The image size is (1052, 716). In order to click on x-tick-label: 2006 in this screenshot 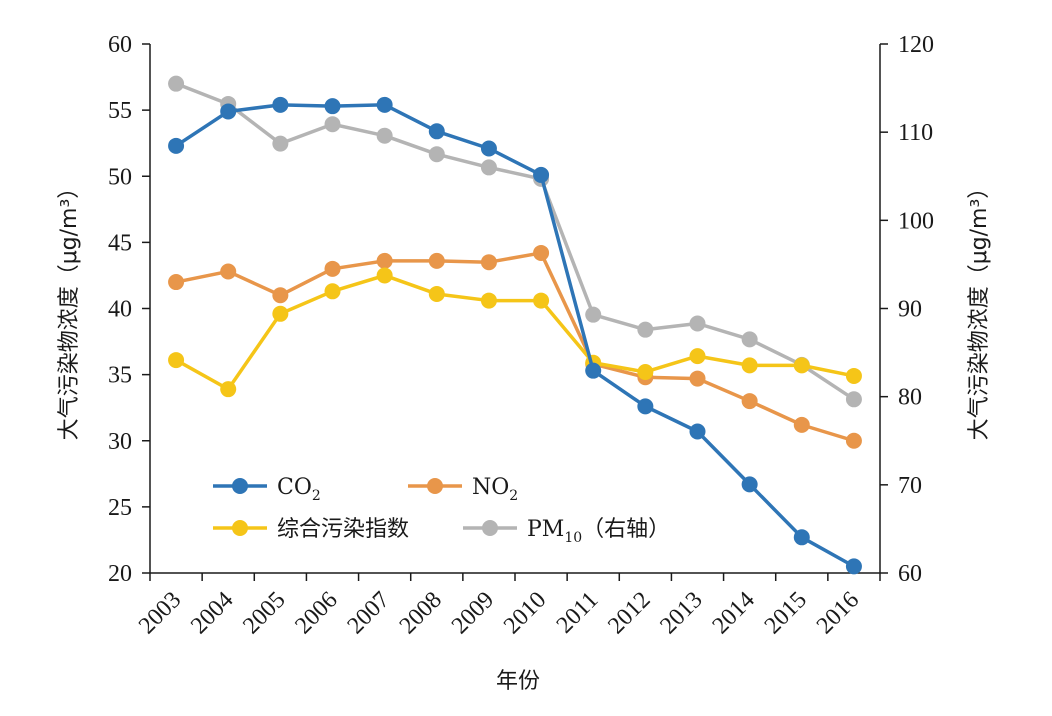, I will do `click(316, 613)`.